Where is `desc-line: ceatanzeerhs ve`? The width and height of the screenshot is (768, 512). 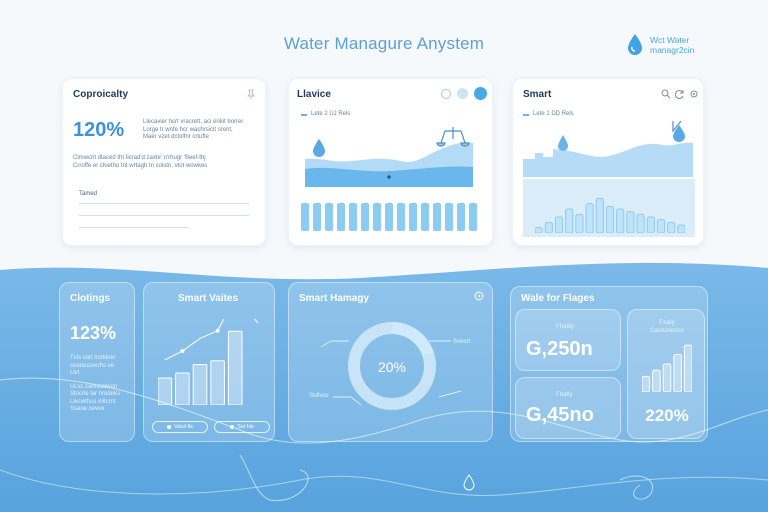 desc-line: ceatanzeerhs ve is located at coordinates (92, 365).